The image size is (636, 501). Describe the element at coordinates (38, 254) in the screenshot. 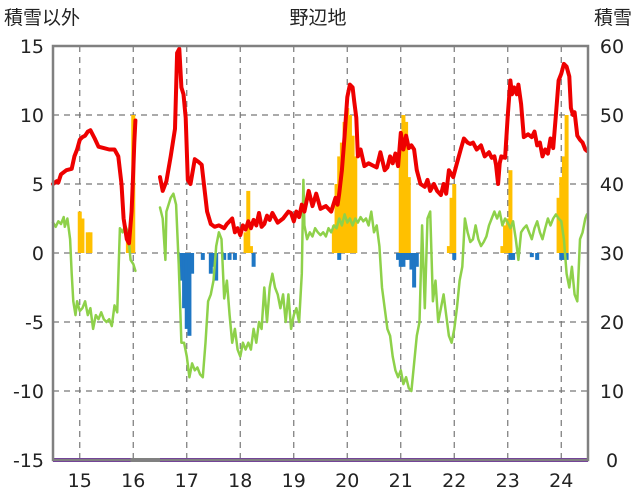

I see `left-tick-label: 0` at that location.